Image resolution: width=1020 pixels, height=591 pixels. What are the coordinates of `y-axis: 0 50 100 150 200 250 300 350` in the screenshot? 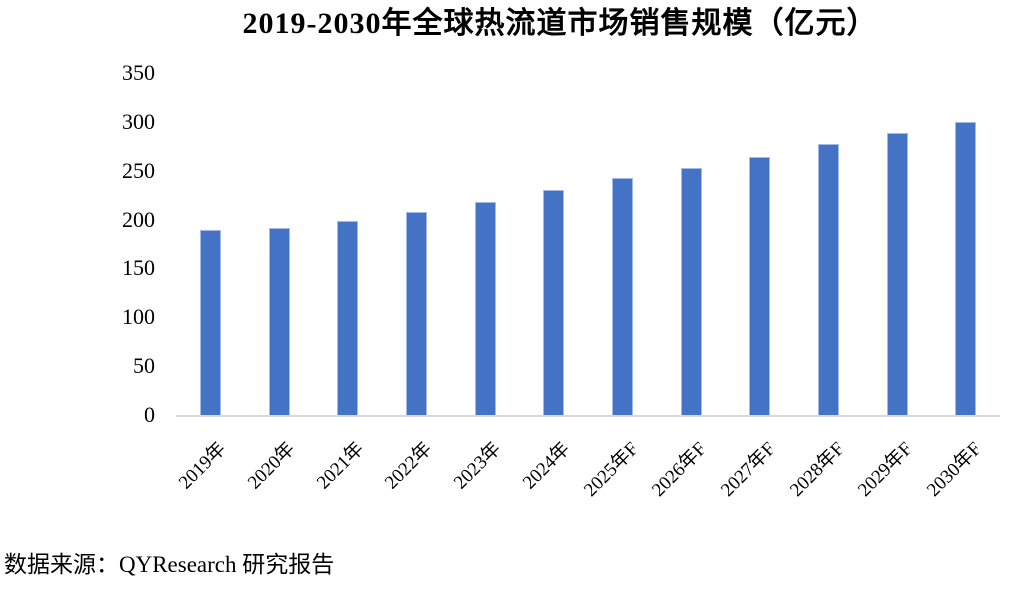 It's located at (77, 260).